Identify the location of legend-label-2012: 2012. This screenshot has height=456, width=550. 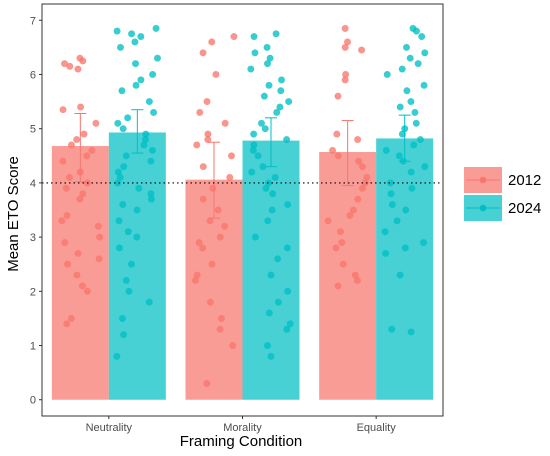
(524, 180).